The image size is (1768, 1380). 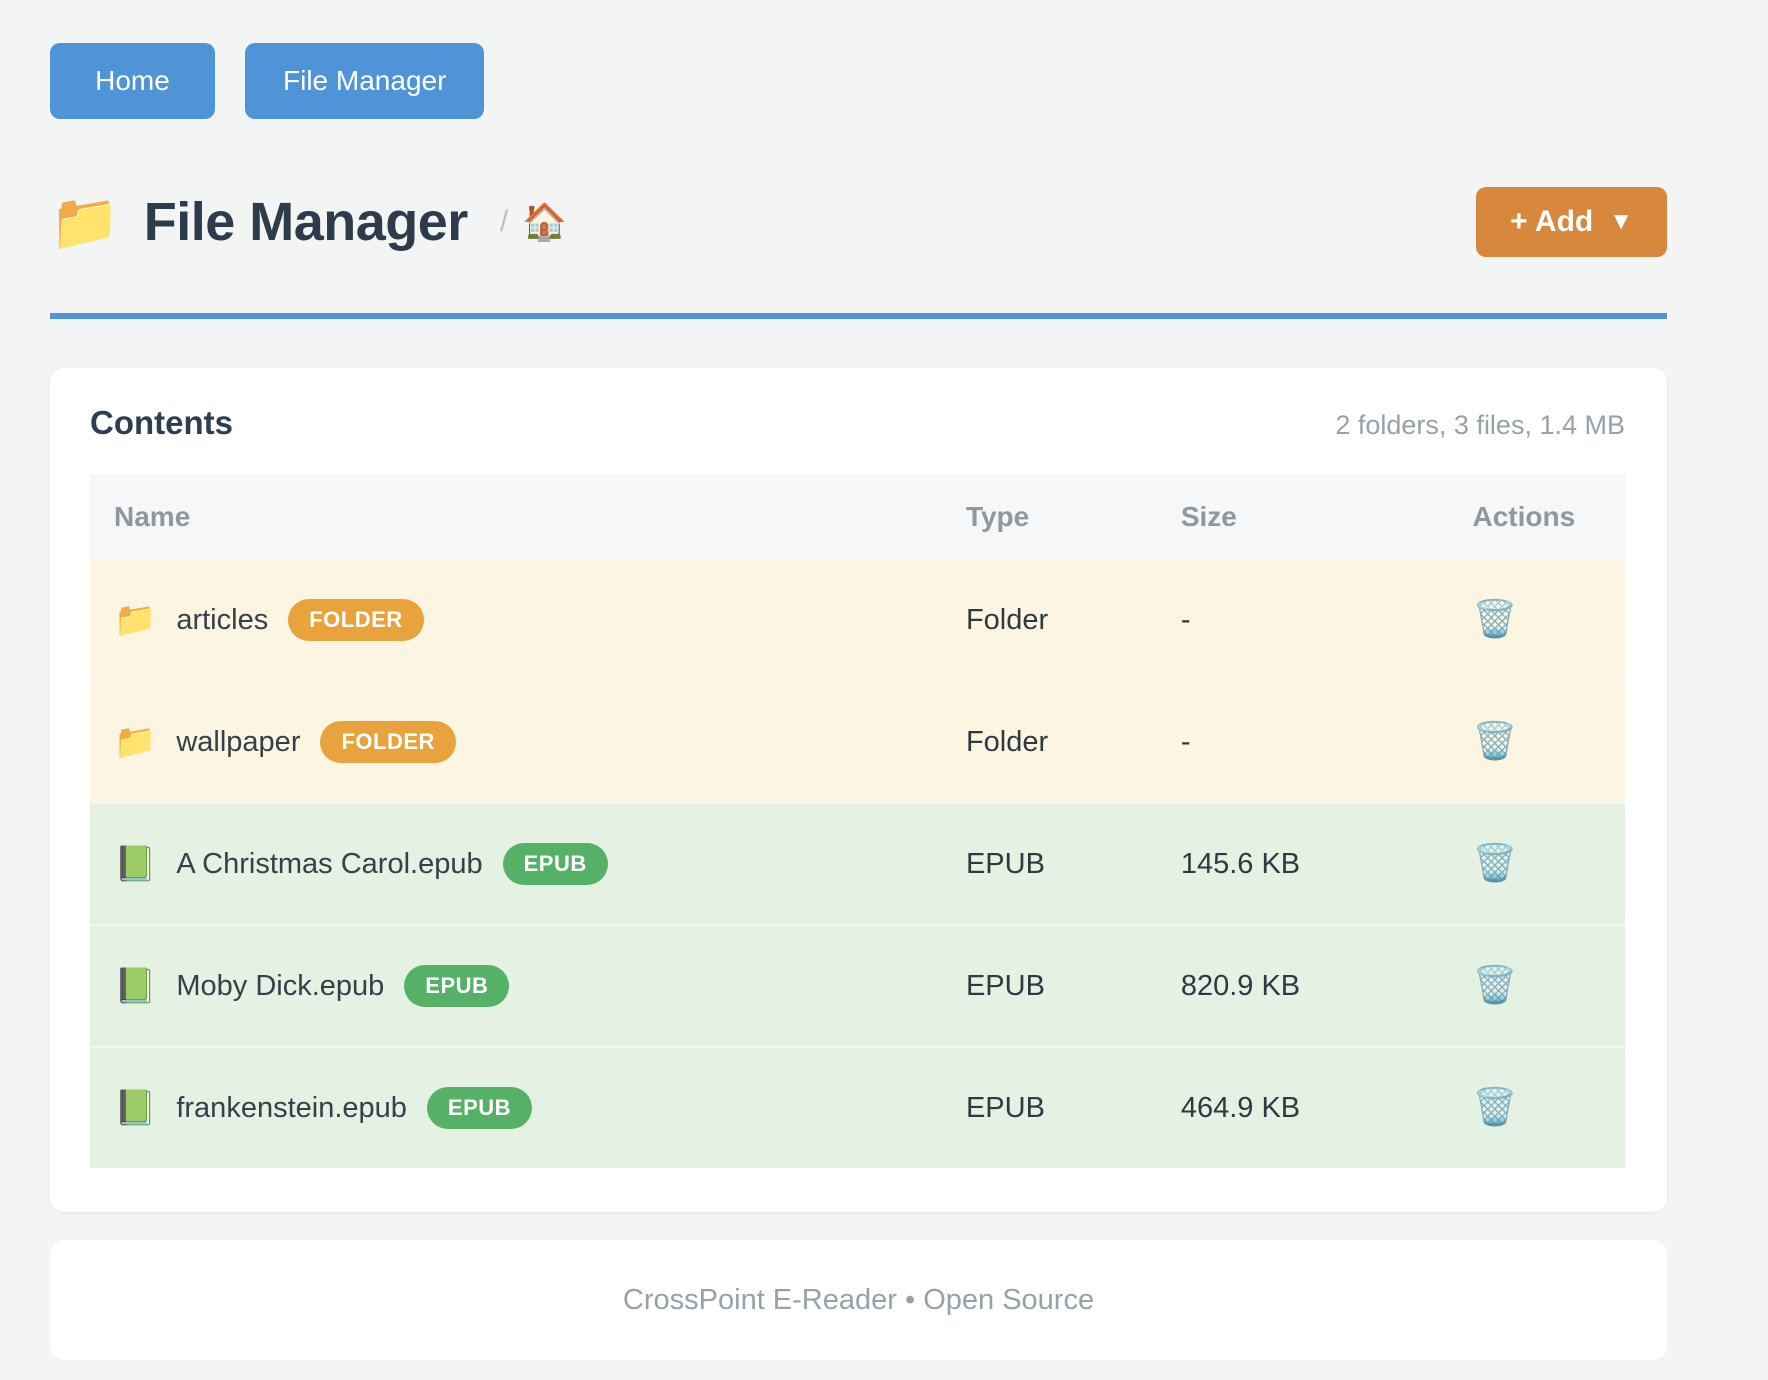 I want to click on file-name-link: 📗 Moby Dick.epub EPUB, so click(x=516, y=986).